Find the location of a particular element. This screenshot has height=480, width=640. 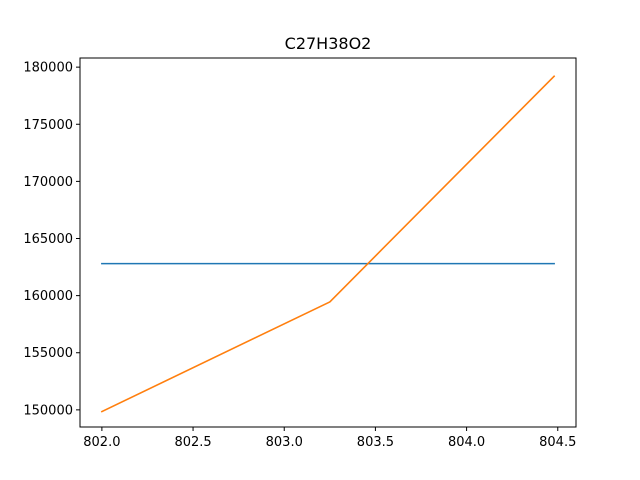

y-tick-label: 175000 is located at coordinates (48, 125).